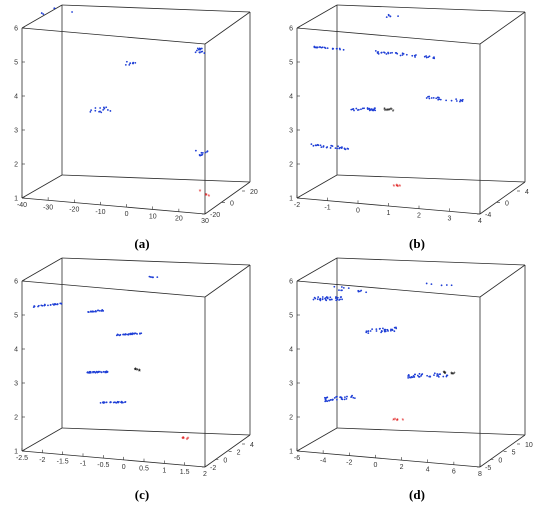 The height and width of the screenshot is (506, 550). Describe the element at coordinates (428, 469) in the screenshot. I see `x-tick-label: 4` at that location.